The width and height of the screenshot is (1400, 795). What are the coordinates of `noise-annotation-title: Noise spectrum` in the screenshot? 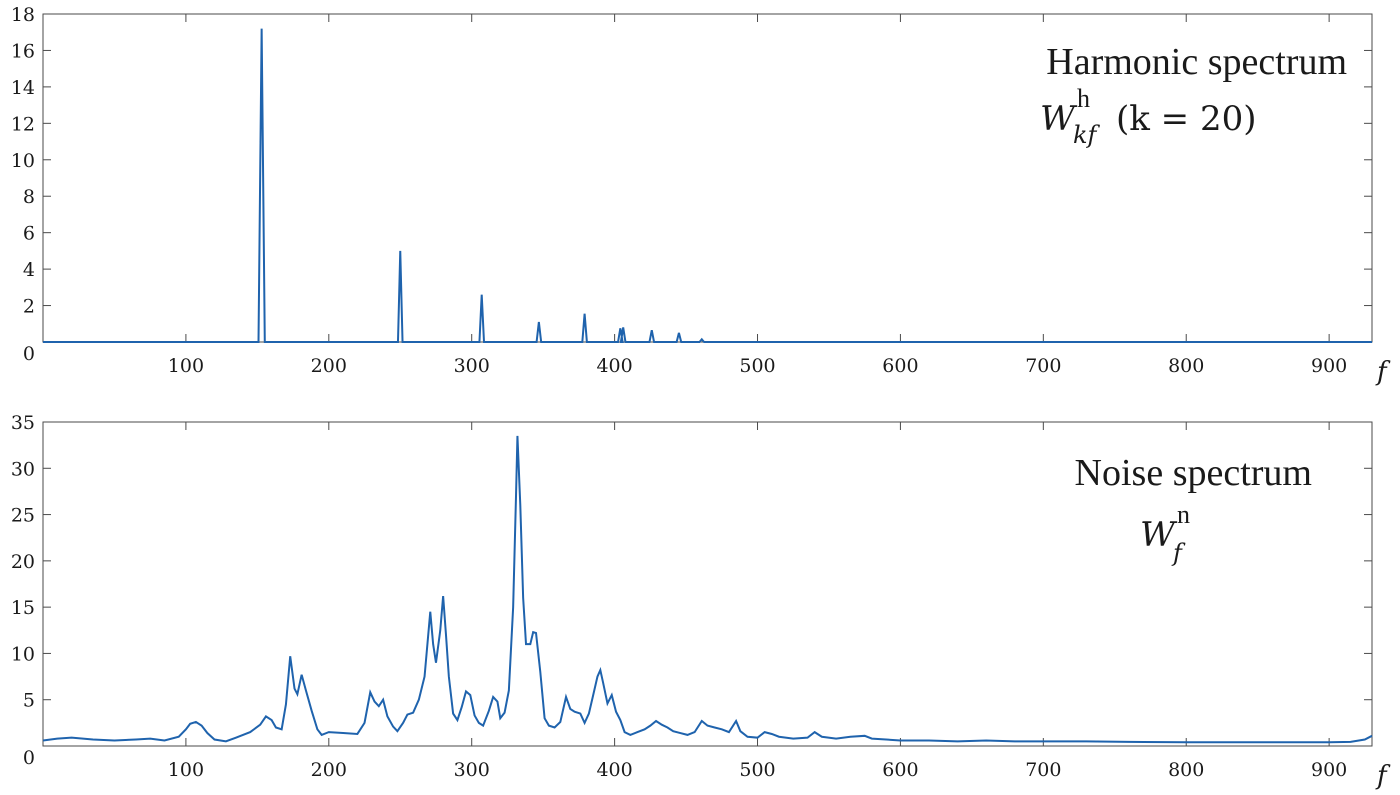 It's located at (1193, 473).